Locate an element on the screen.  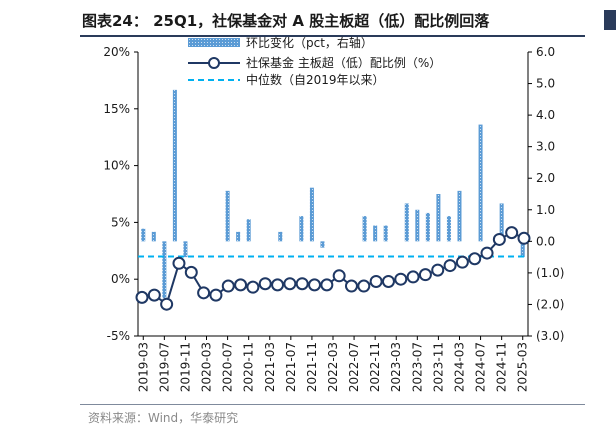
line-series-layer is located at coordinates (333, 268).